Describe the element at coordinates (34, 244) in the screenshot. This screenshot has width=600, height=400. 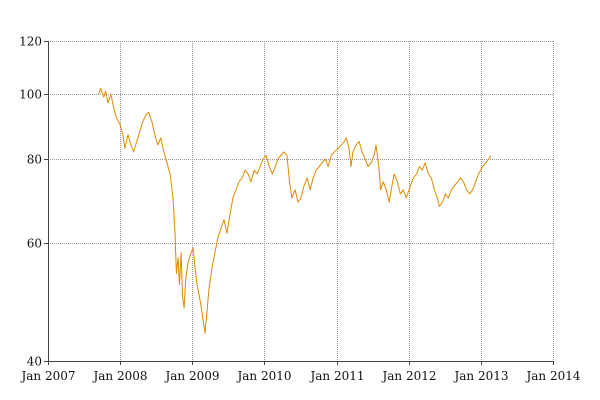
I see `y-tick-label: 60` at that location.